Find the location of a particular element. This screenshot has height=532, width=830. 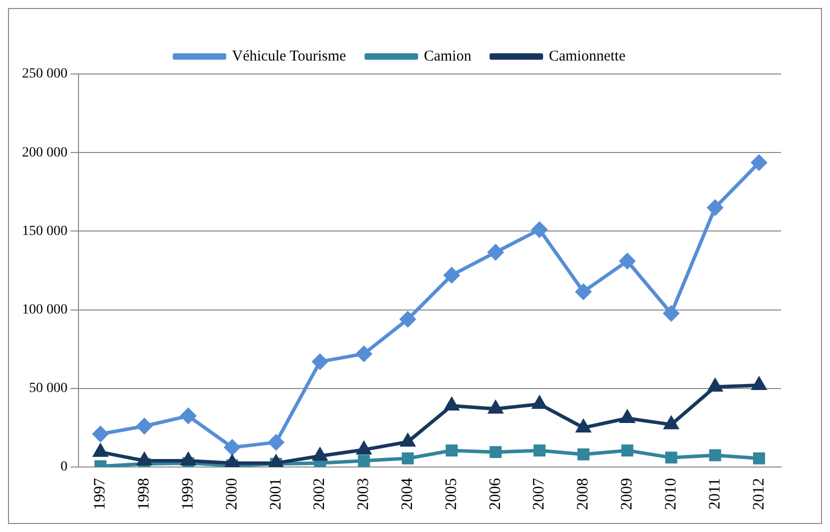

legend-label: Camionnette is located at coordinates (587, 56).